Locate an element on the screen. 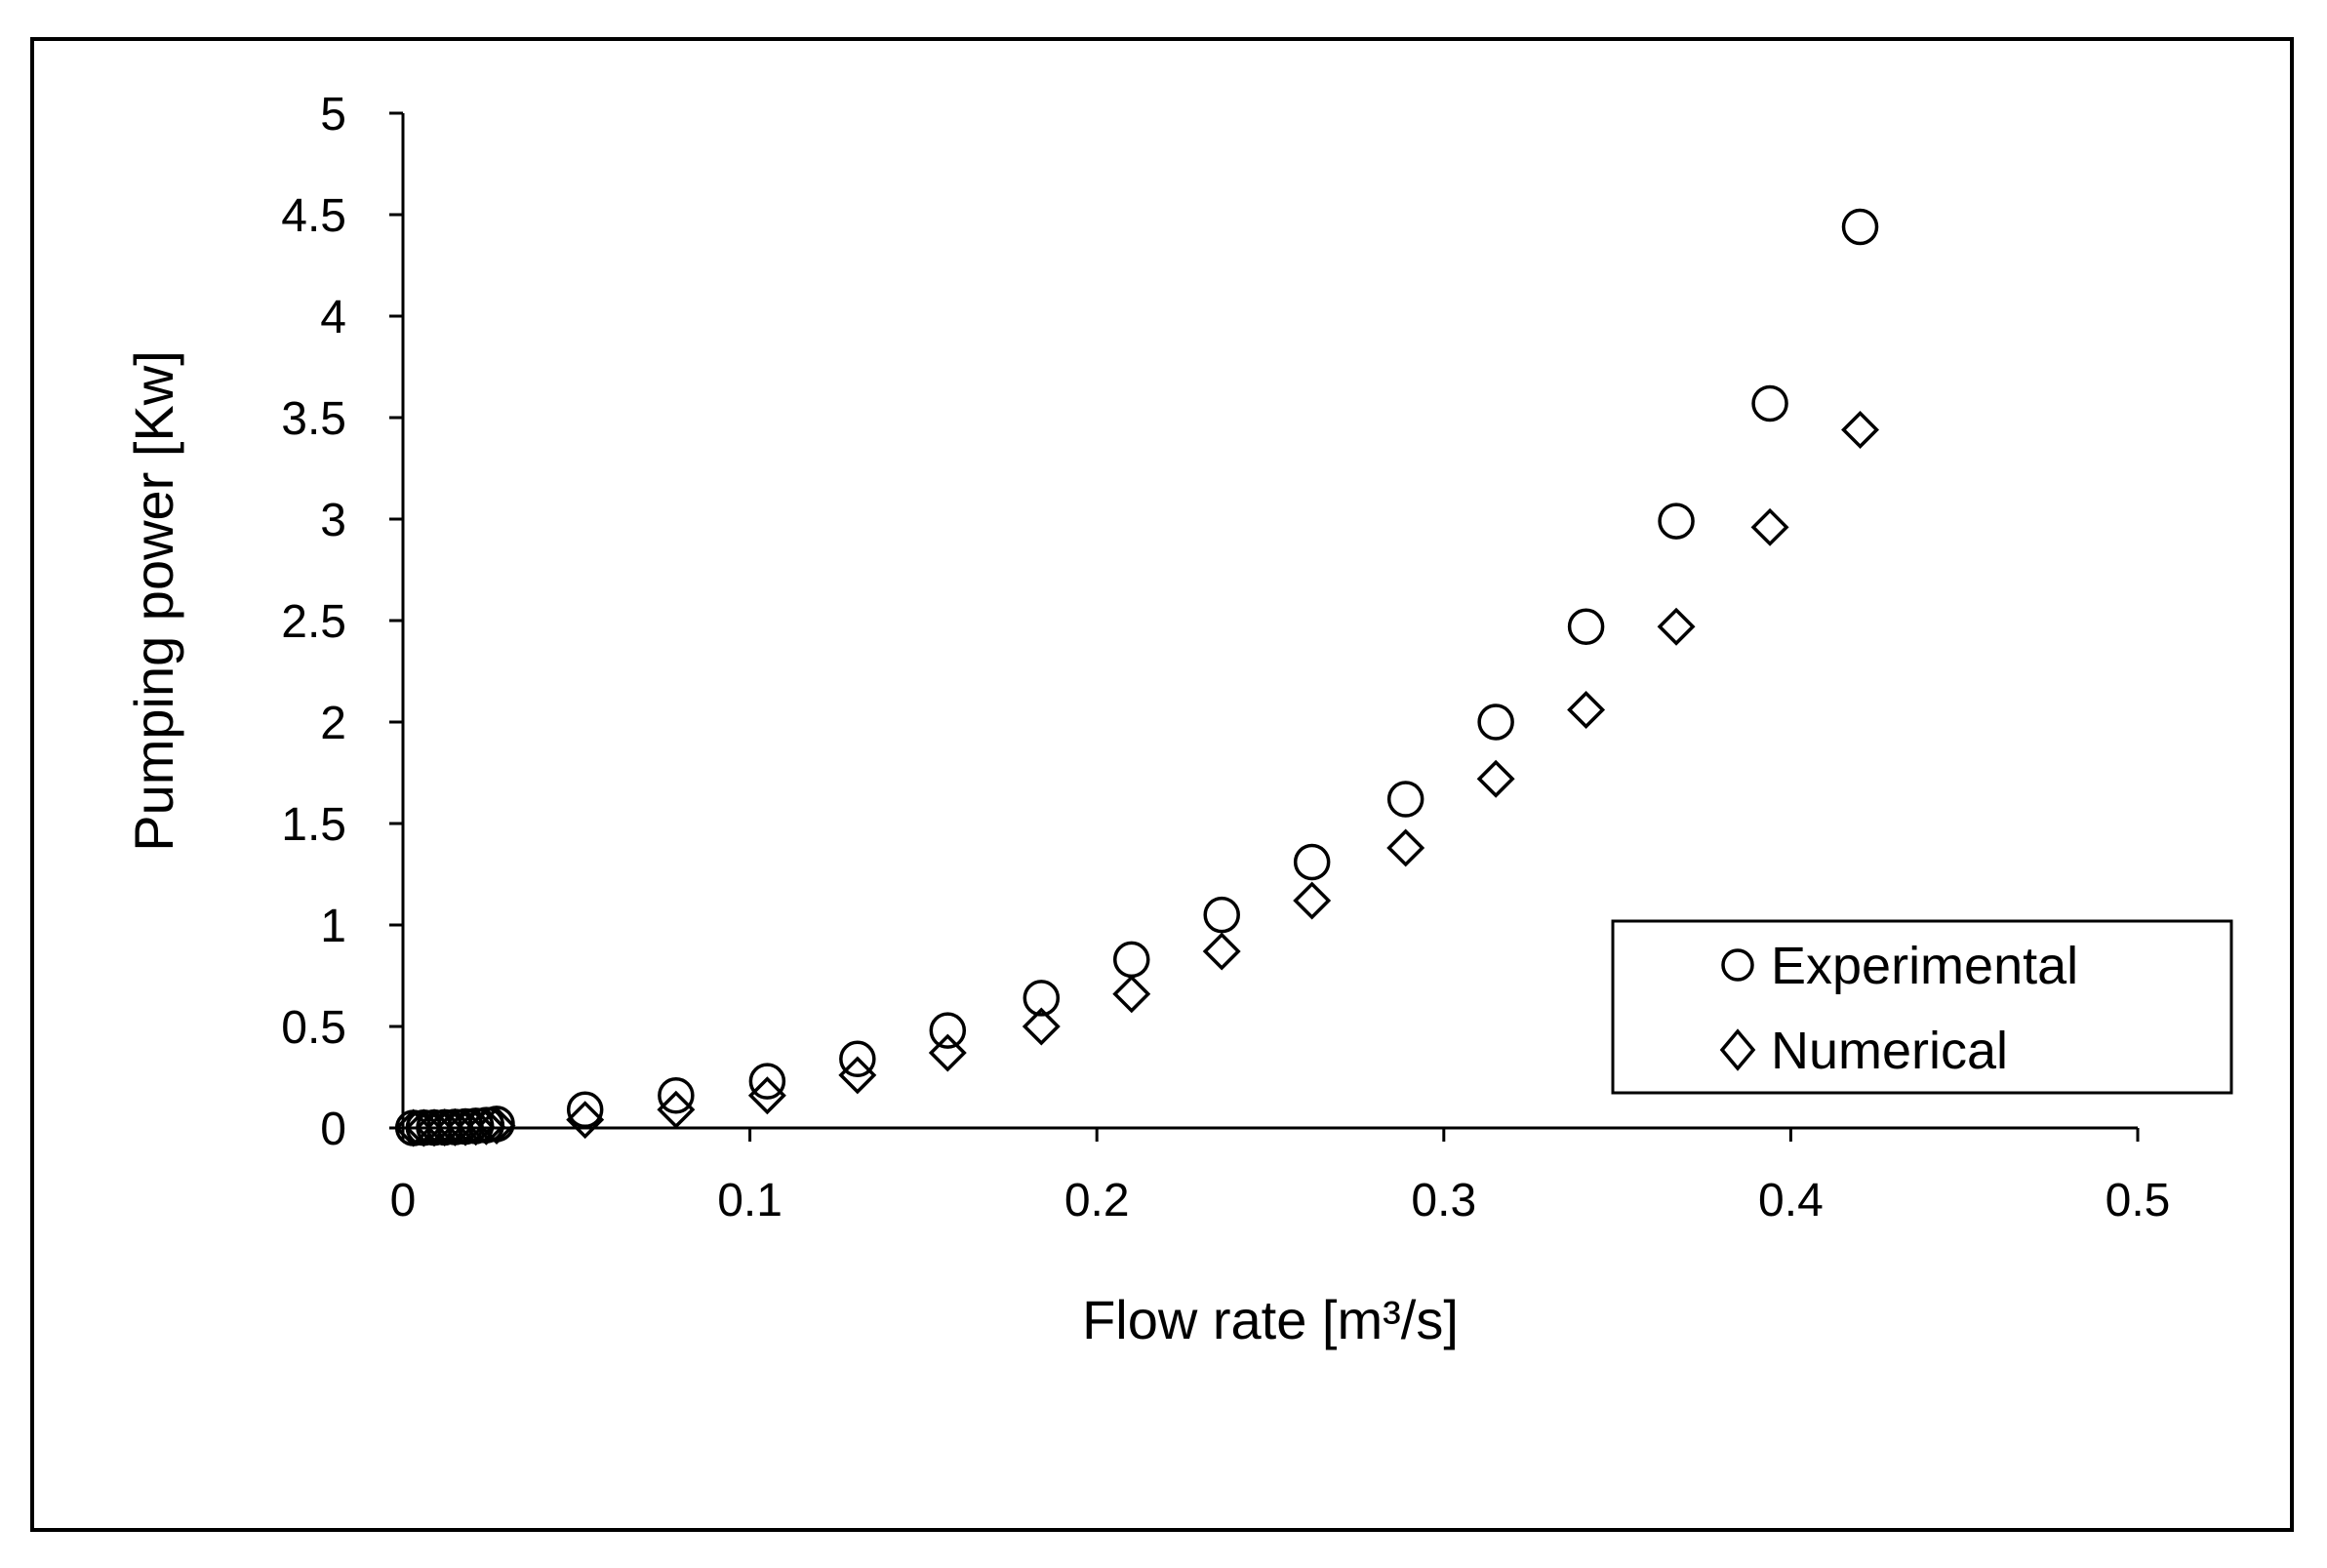 The width and height of the screenshot is (2327, 1568). legend: Experimental Numerical is located at coordinates (1922, 1007).